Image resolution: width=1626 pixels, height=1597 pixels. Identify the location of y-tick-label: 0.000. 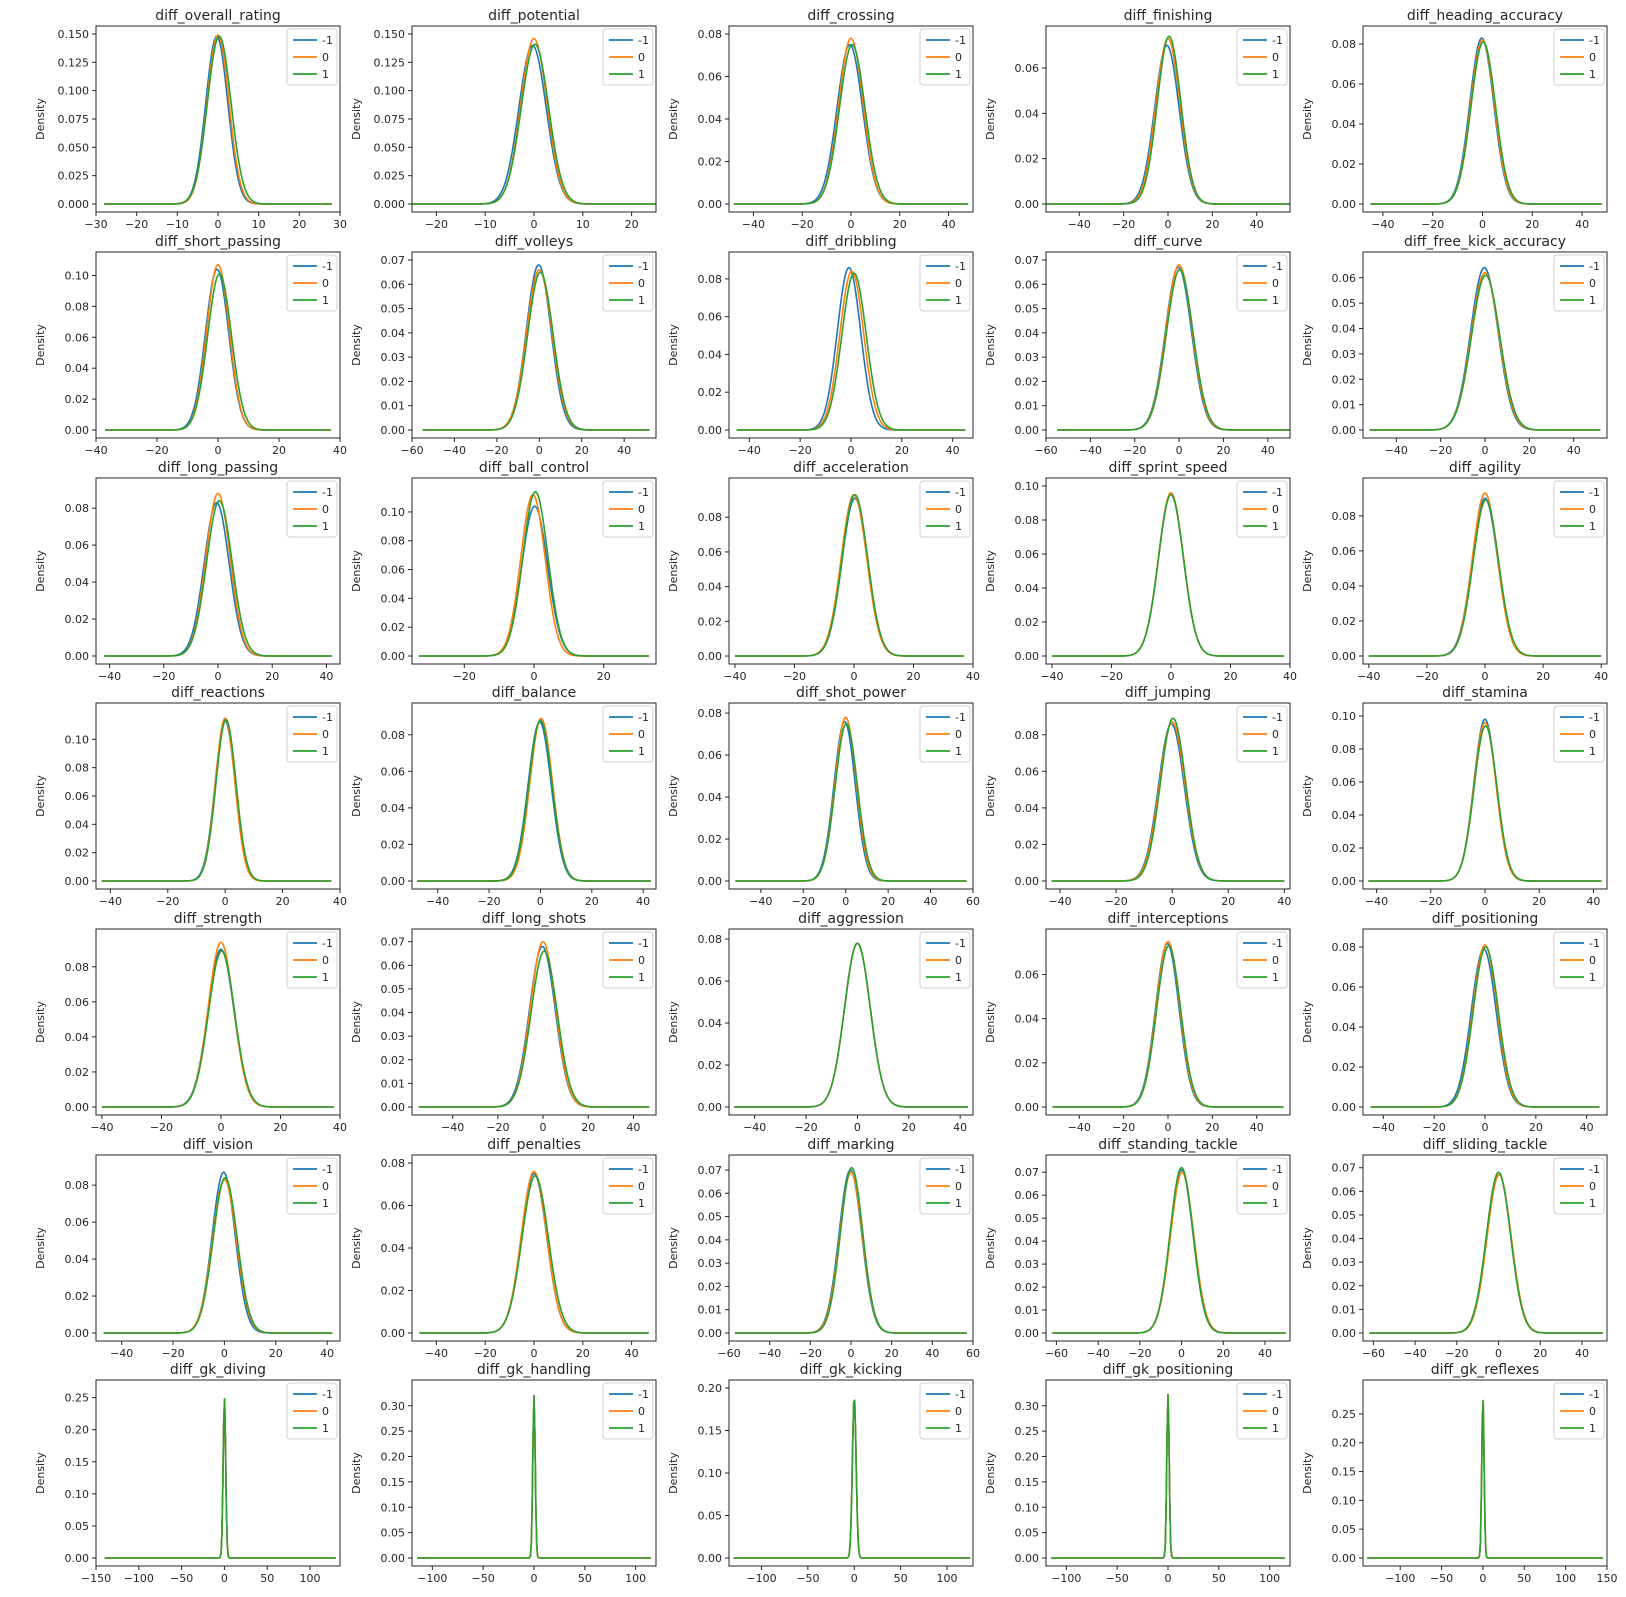
(74, 204).